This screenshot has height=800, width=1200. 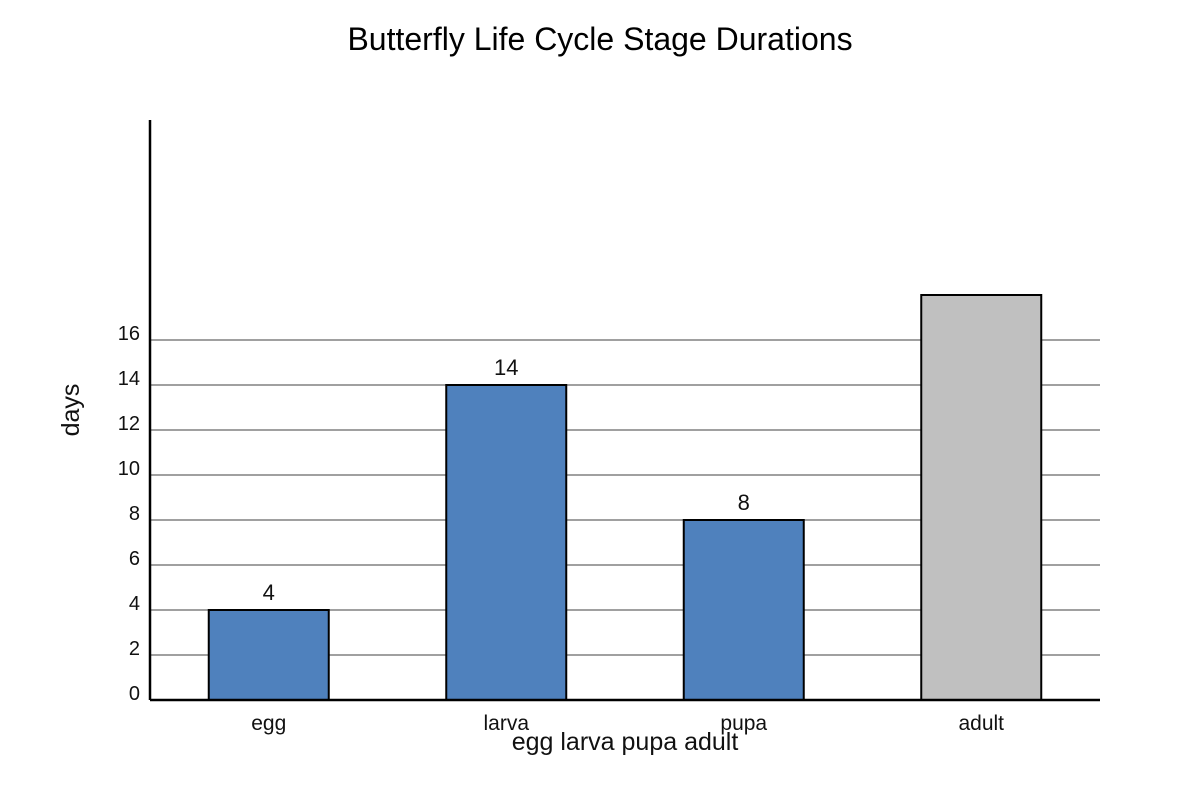 What do you see at coordinates (981, 497) in the screenshot?
I see `bar-adult` at bounding box center [981, 497].